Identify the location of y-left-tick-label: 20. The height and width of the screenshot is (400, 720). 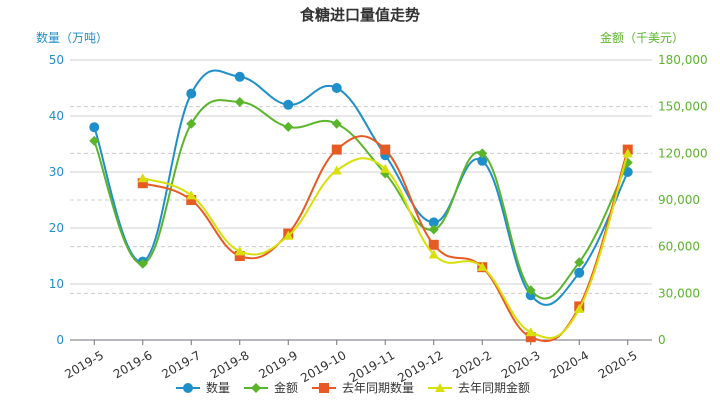
(56, 228).